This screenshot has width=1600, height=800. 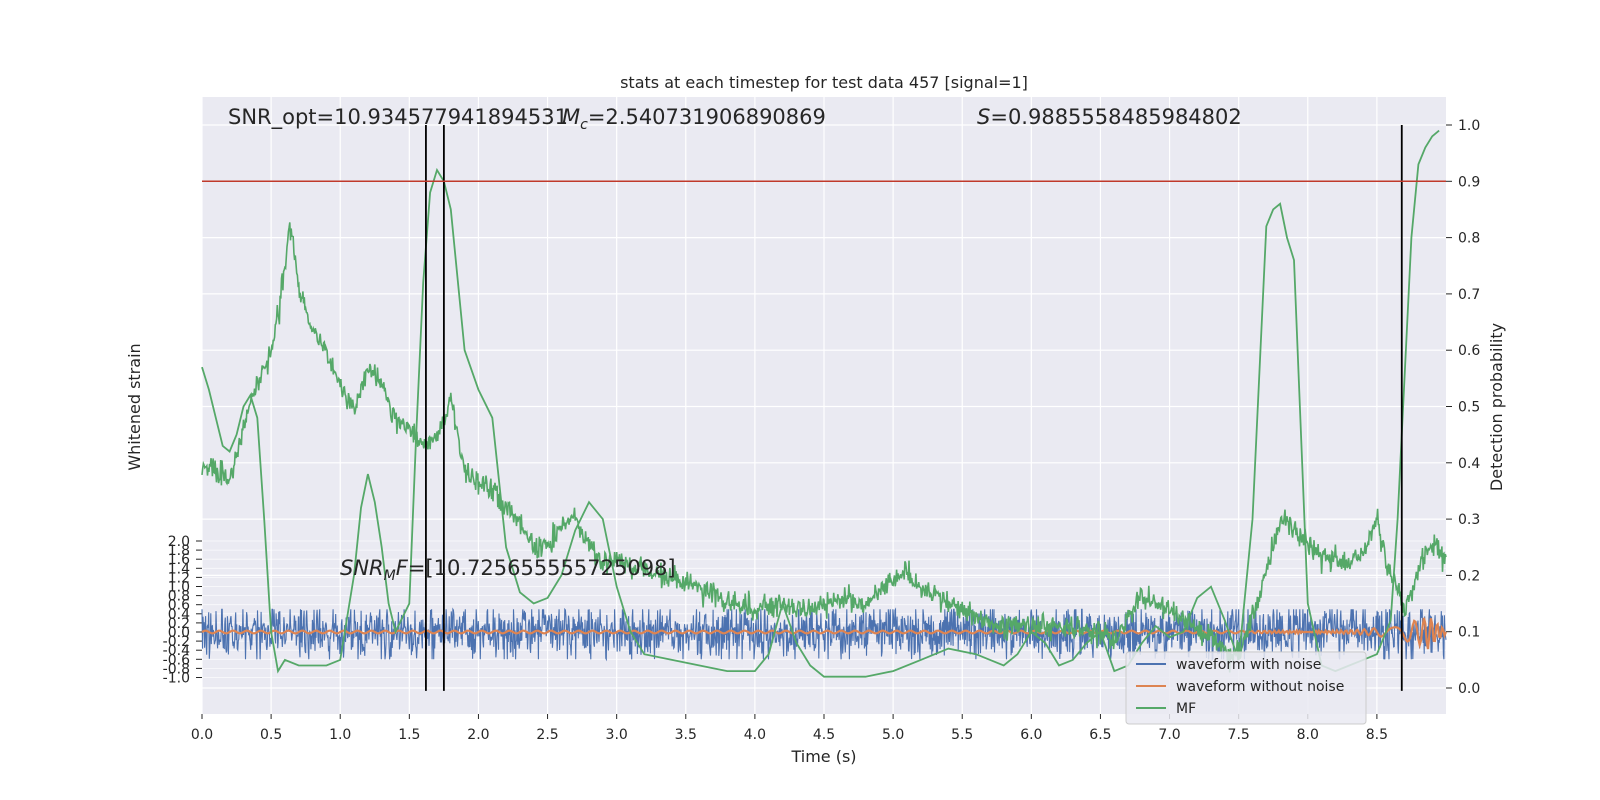 What do you see at coordinates (1377, 735) in the screenshot?
I see `x-tick-label: 8.5` at bounding box center [1377, 735].